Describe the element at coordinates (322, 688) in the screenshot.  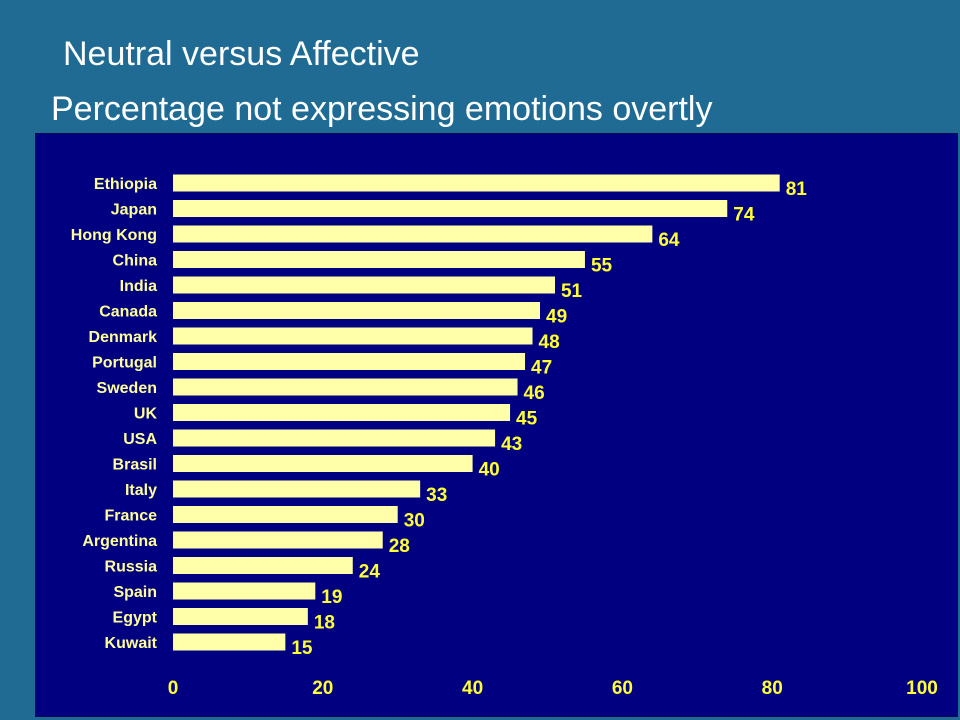
I see `x-tick-label: 20` at that location.